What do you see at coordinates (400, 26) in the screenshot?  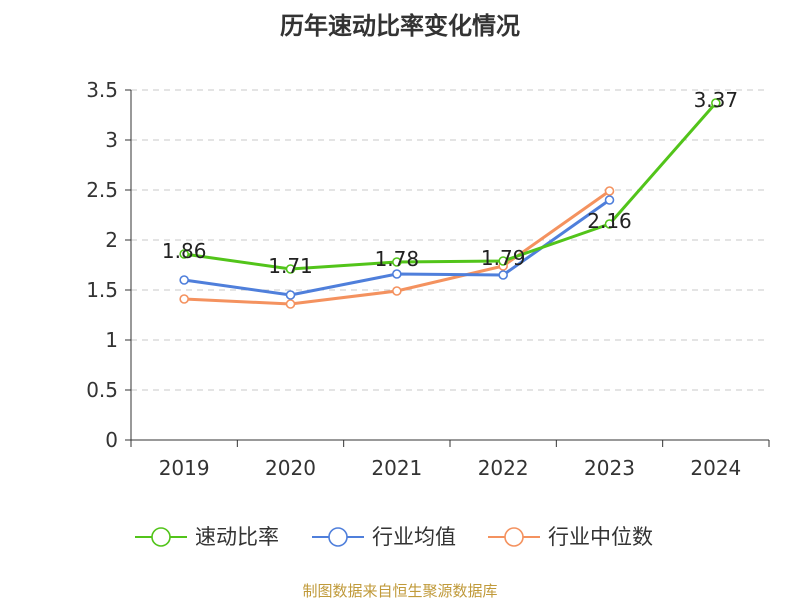 I see `chart-title: 历年速动比率变化情况` at bounding box center [400, 26].